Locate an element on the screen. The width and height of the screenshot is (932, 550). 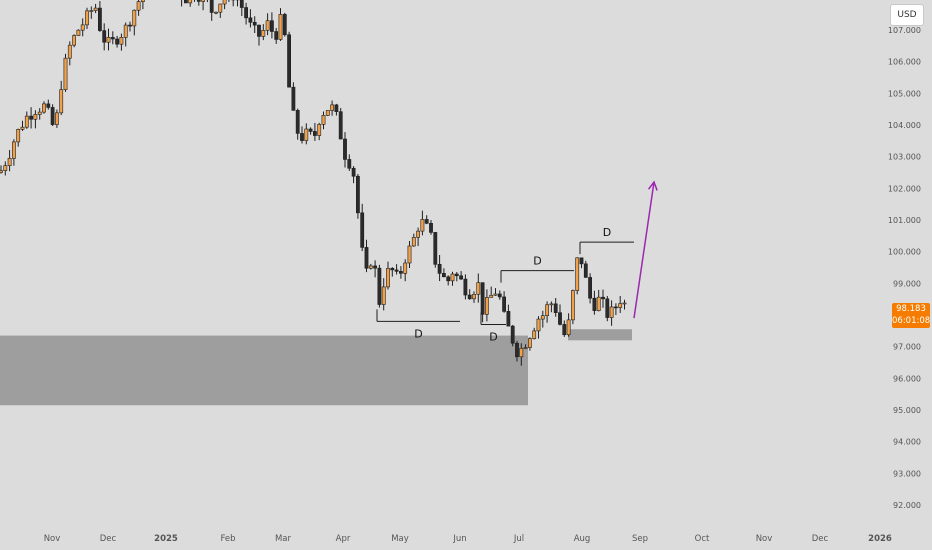
level-label-4: D is located at coordinates (607, 232).